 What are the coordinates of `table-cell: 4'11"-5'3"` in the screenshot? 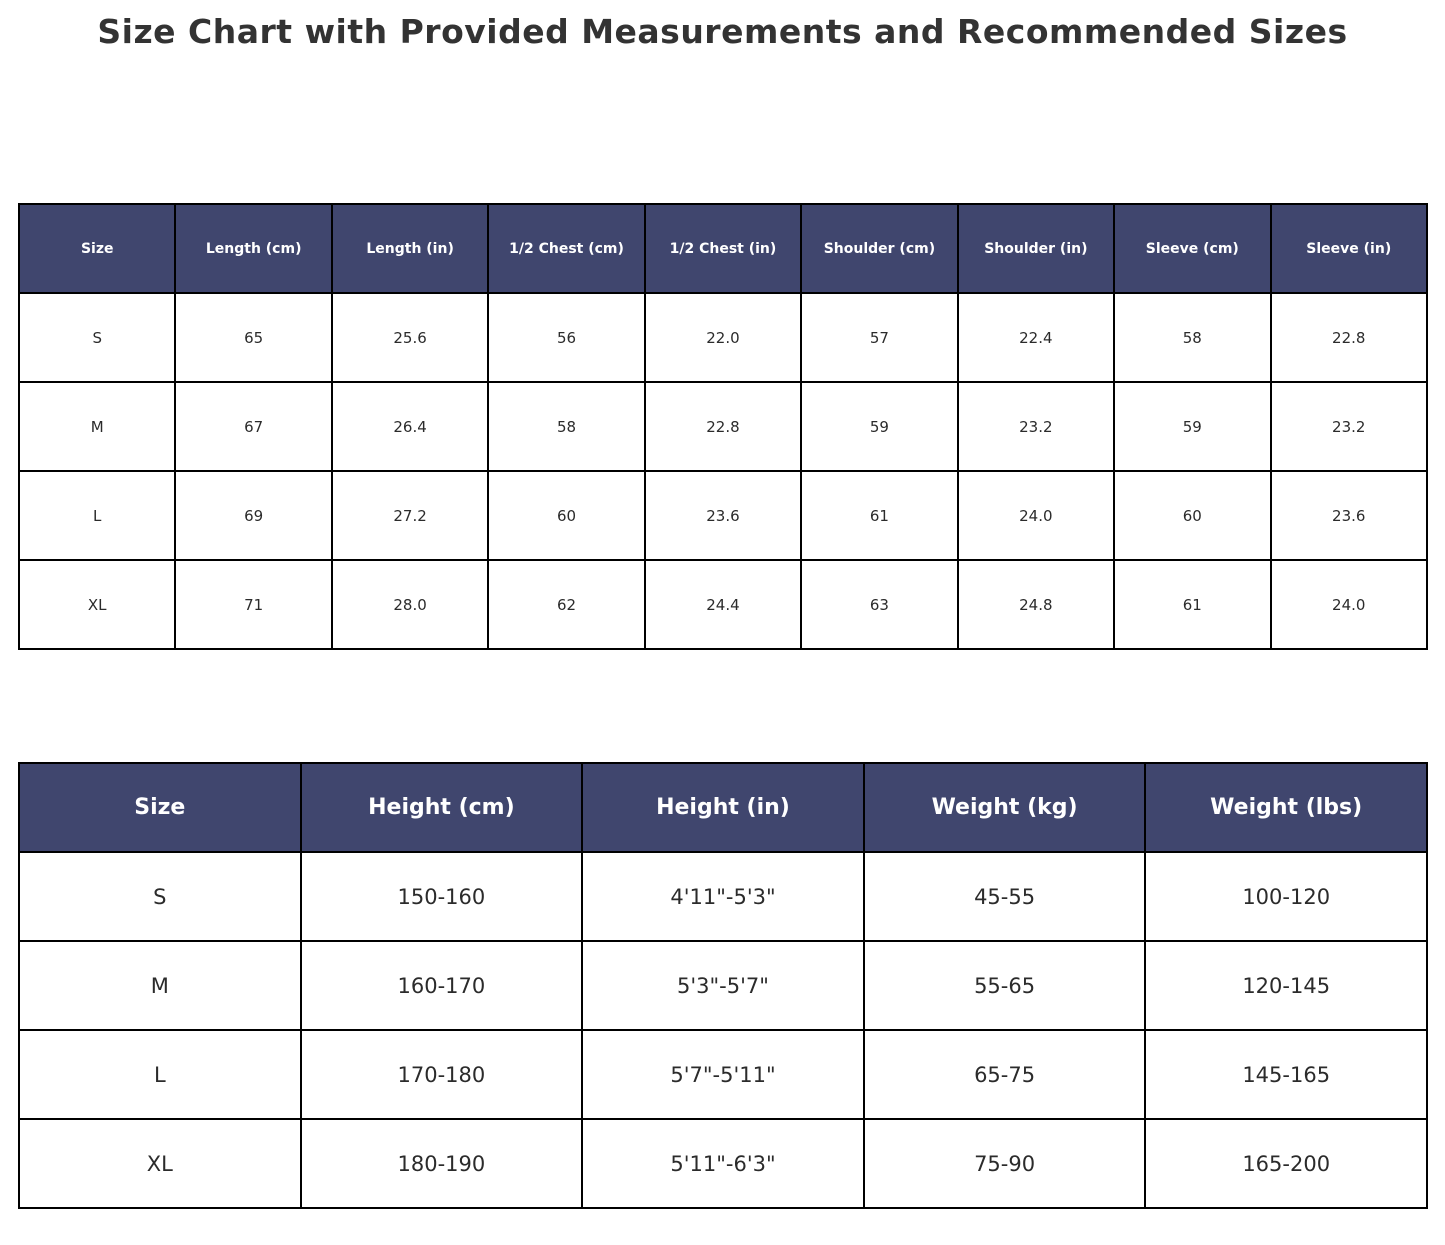 It's located at (723, 896).